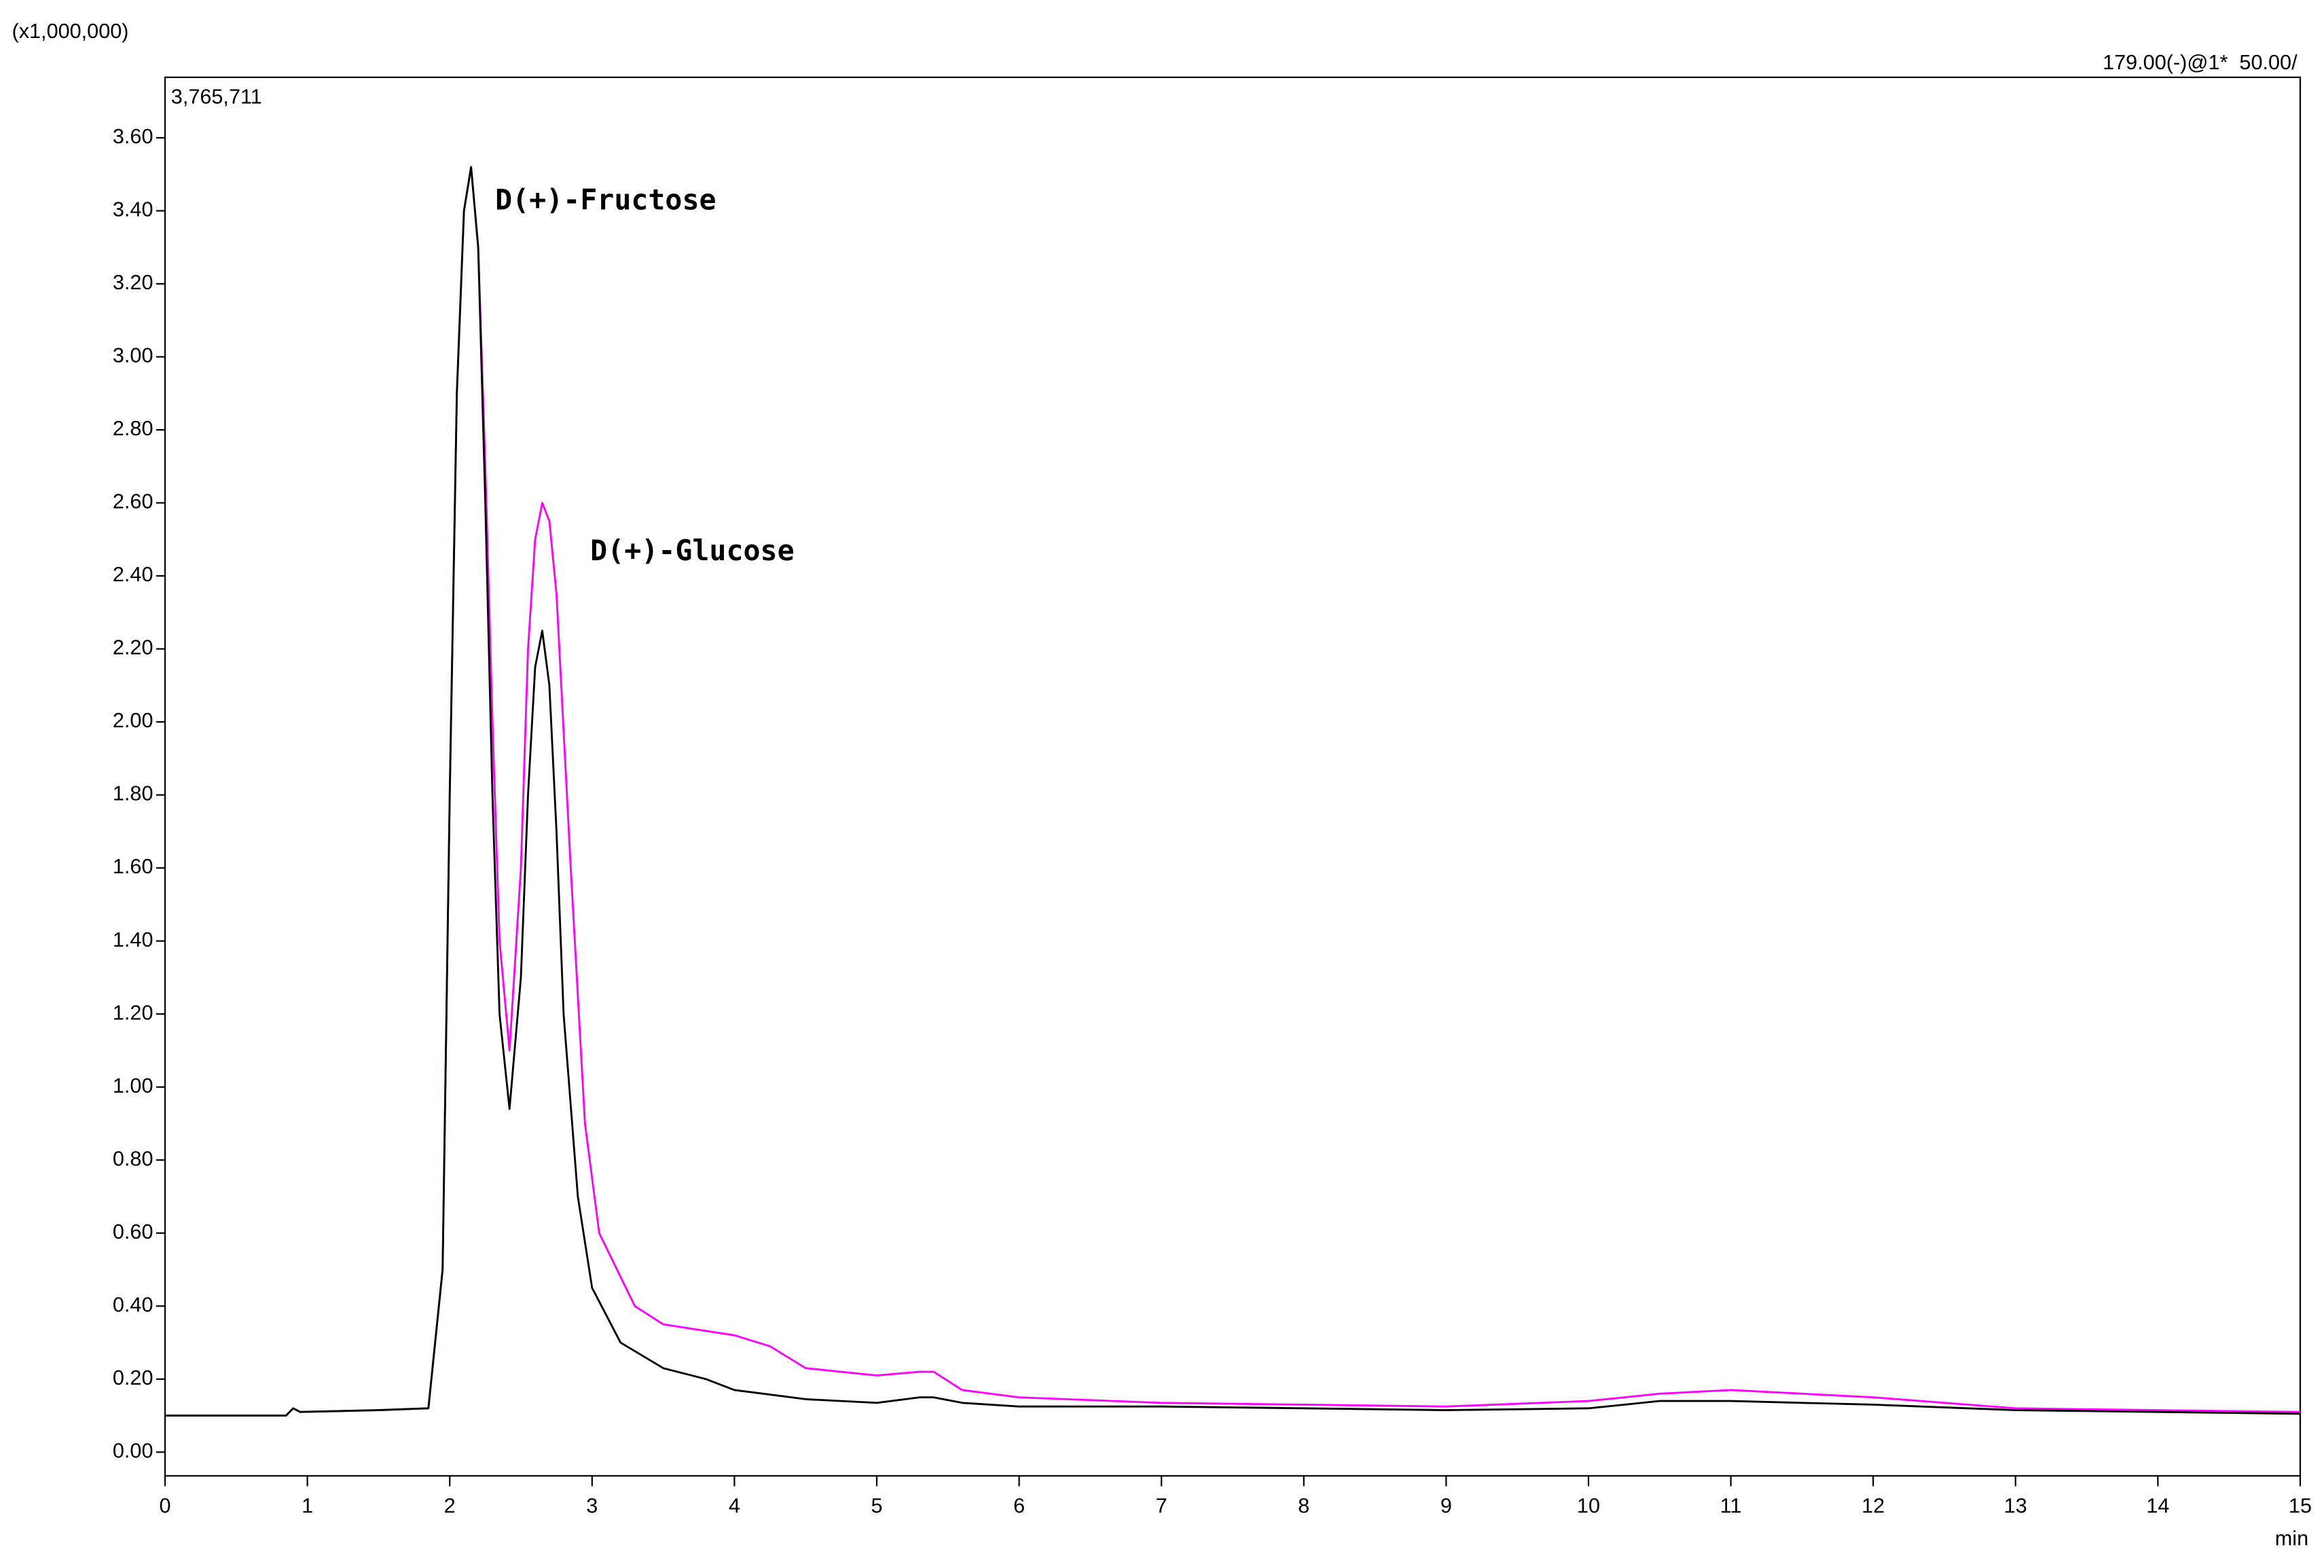  Describe the element at coordinates (133, 940) in the screenshot. I see `y-tick-label: 1.40` at that location.